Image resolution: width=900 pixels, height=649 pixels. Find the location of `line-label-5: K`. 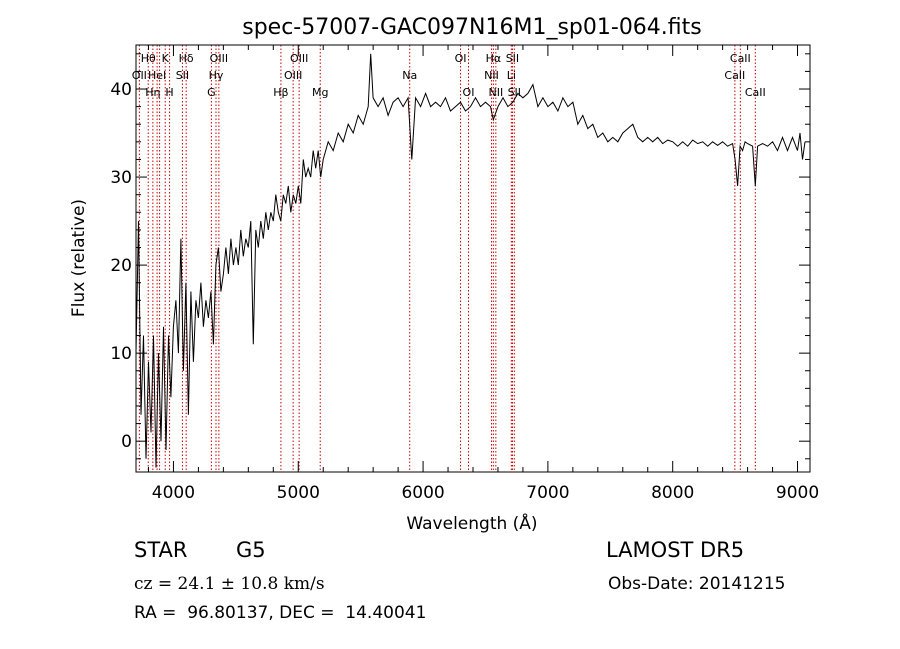

line-label-5: K is located at coordinates (166, 58).